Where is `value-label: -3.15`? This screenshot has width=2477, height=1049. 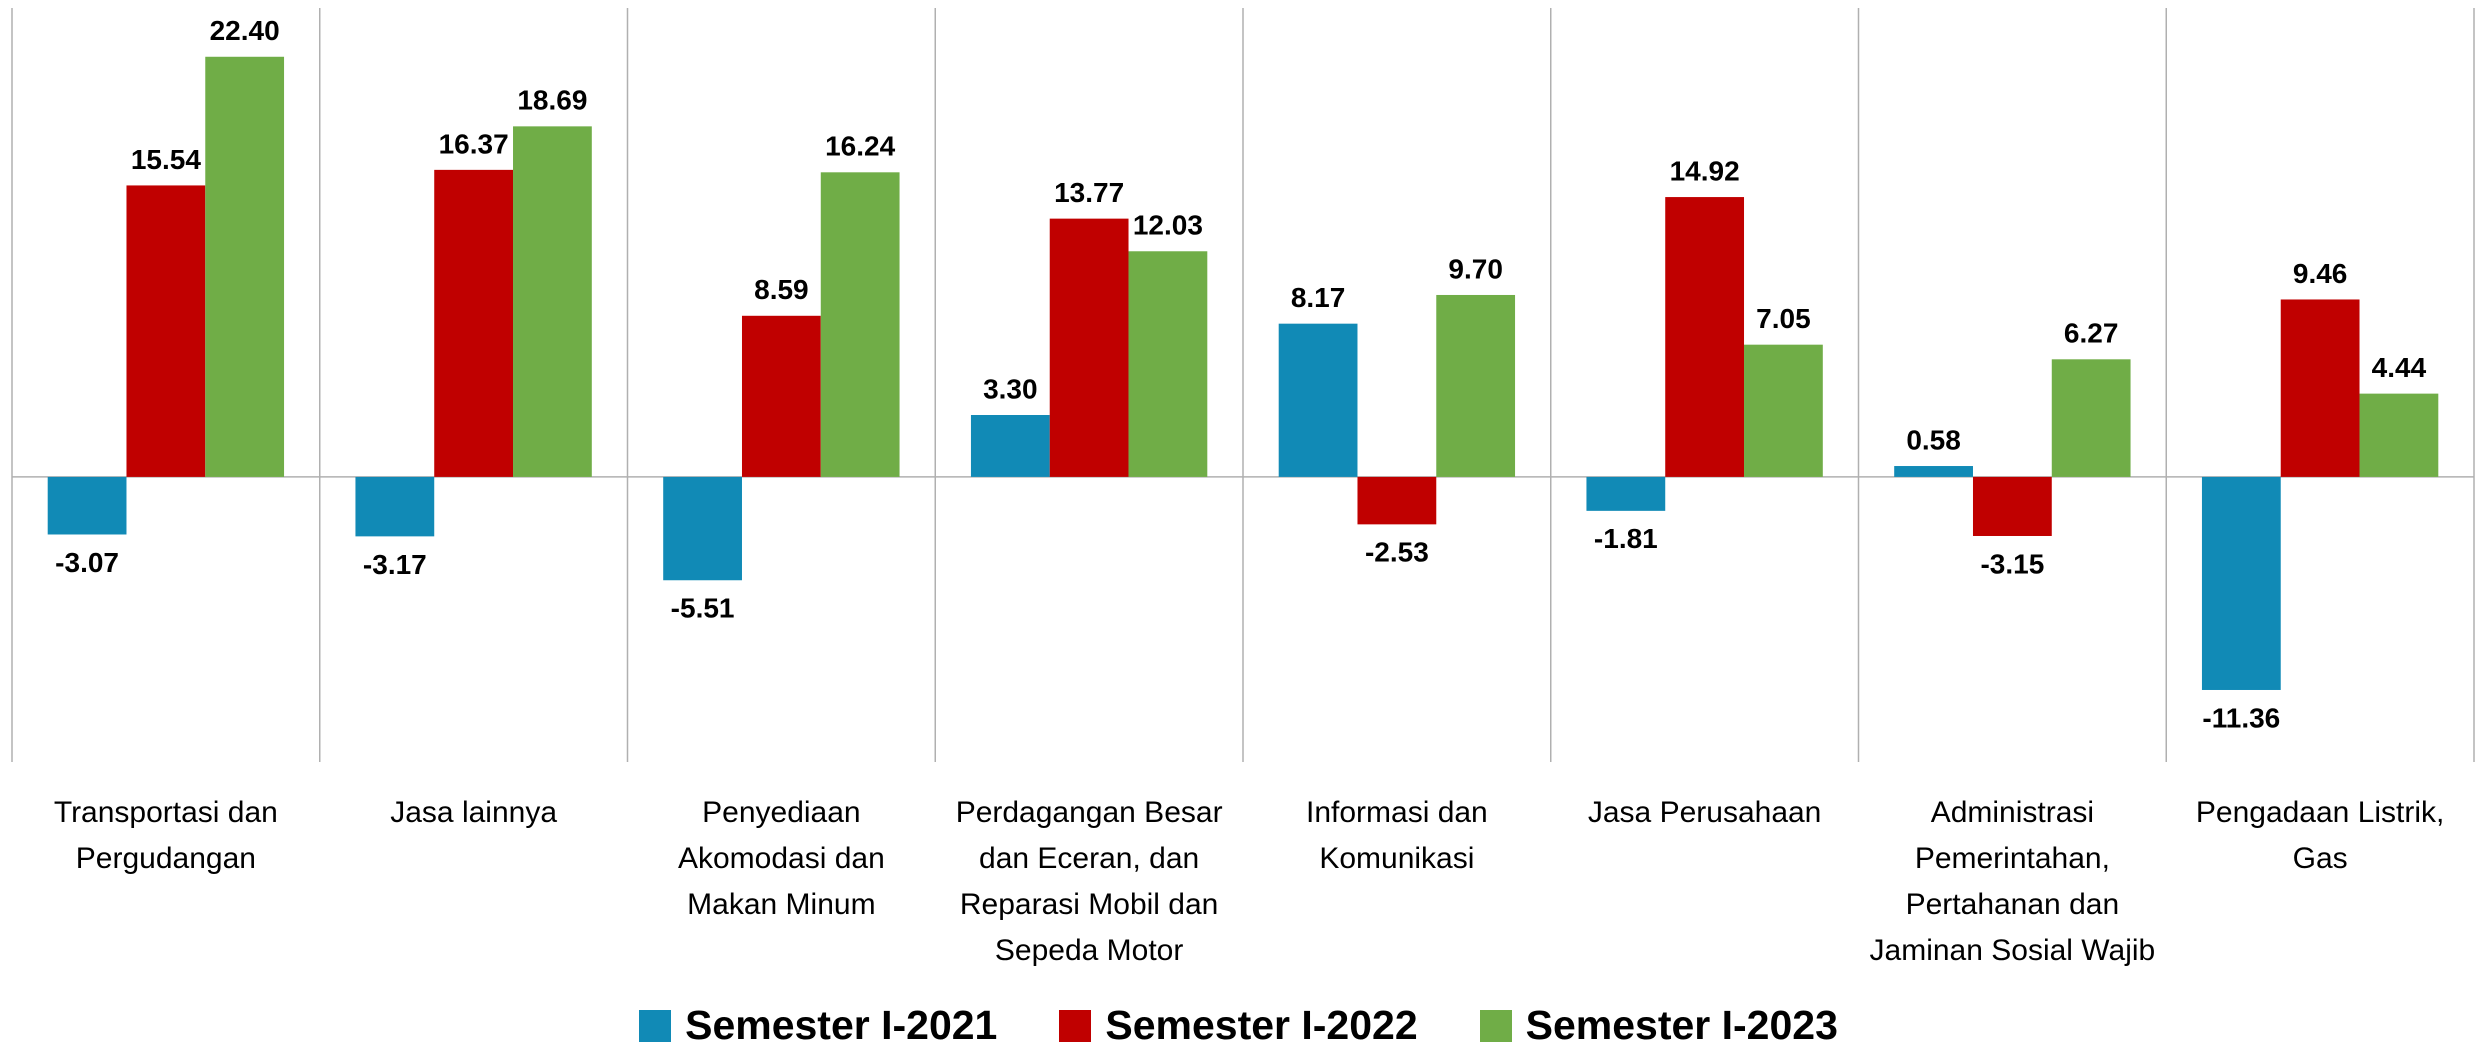
value-label: -3.15 is located at coordinates (2012, 563).